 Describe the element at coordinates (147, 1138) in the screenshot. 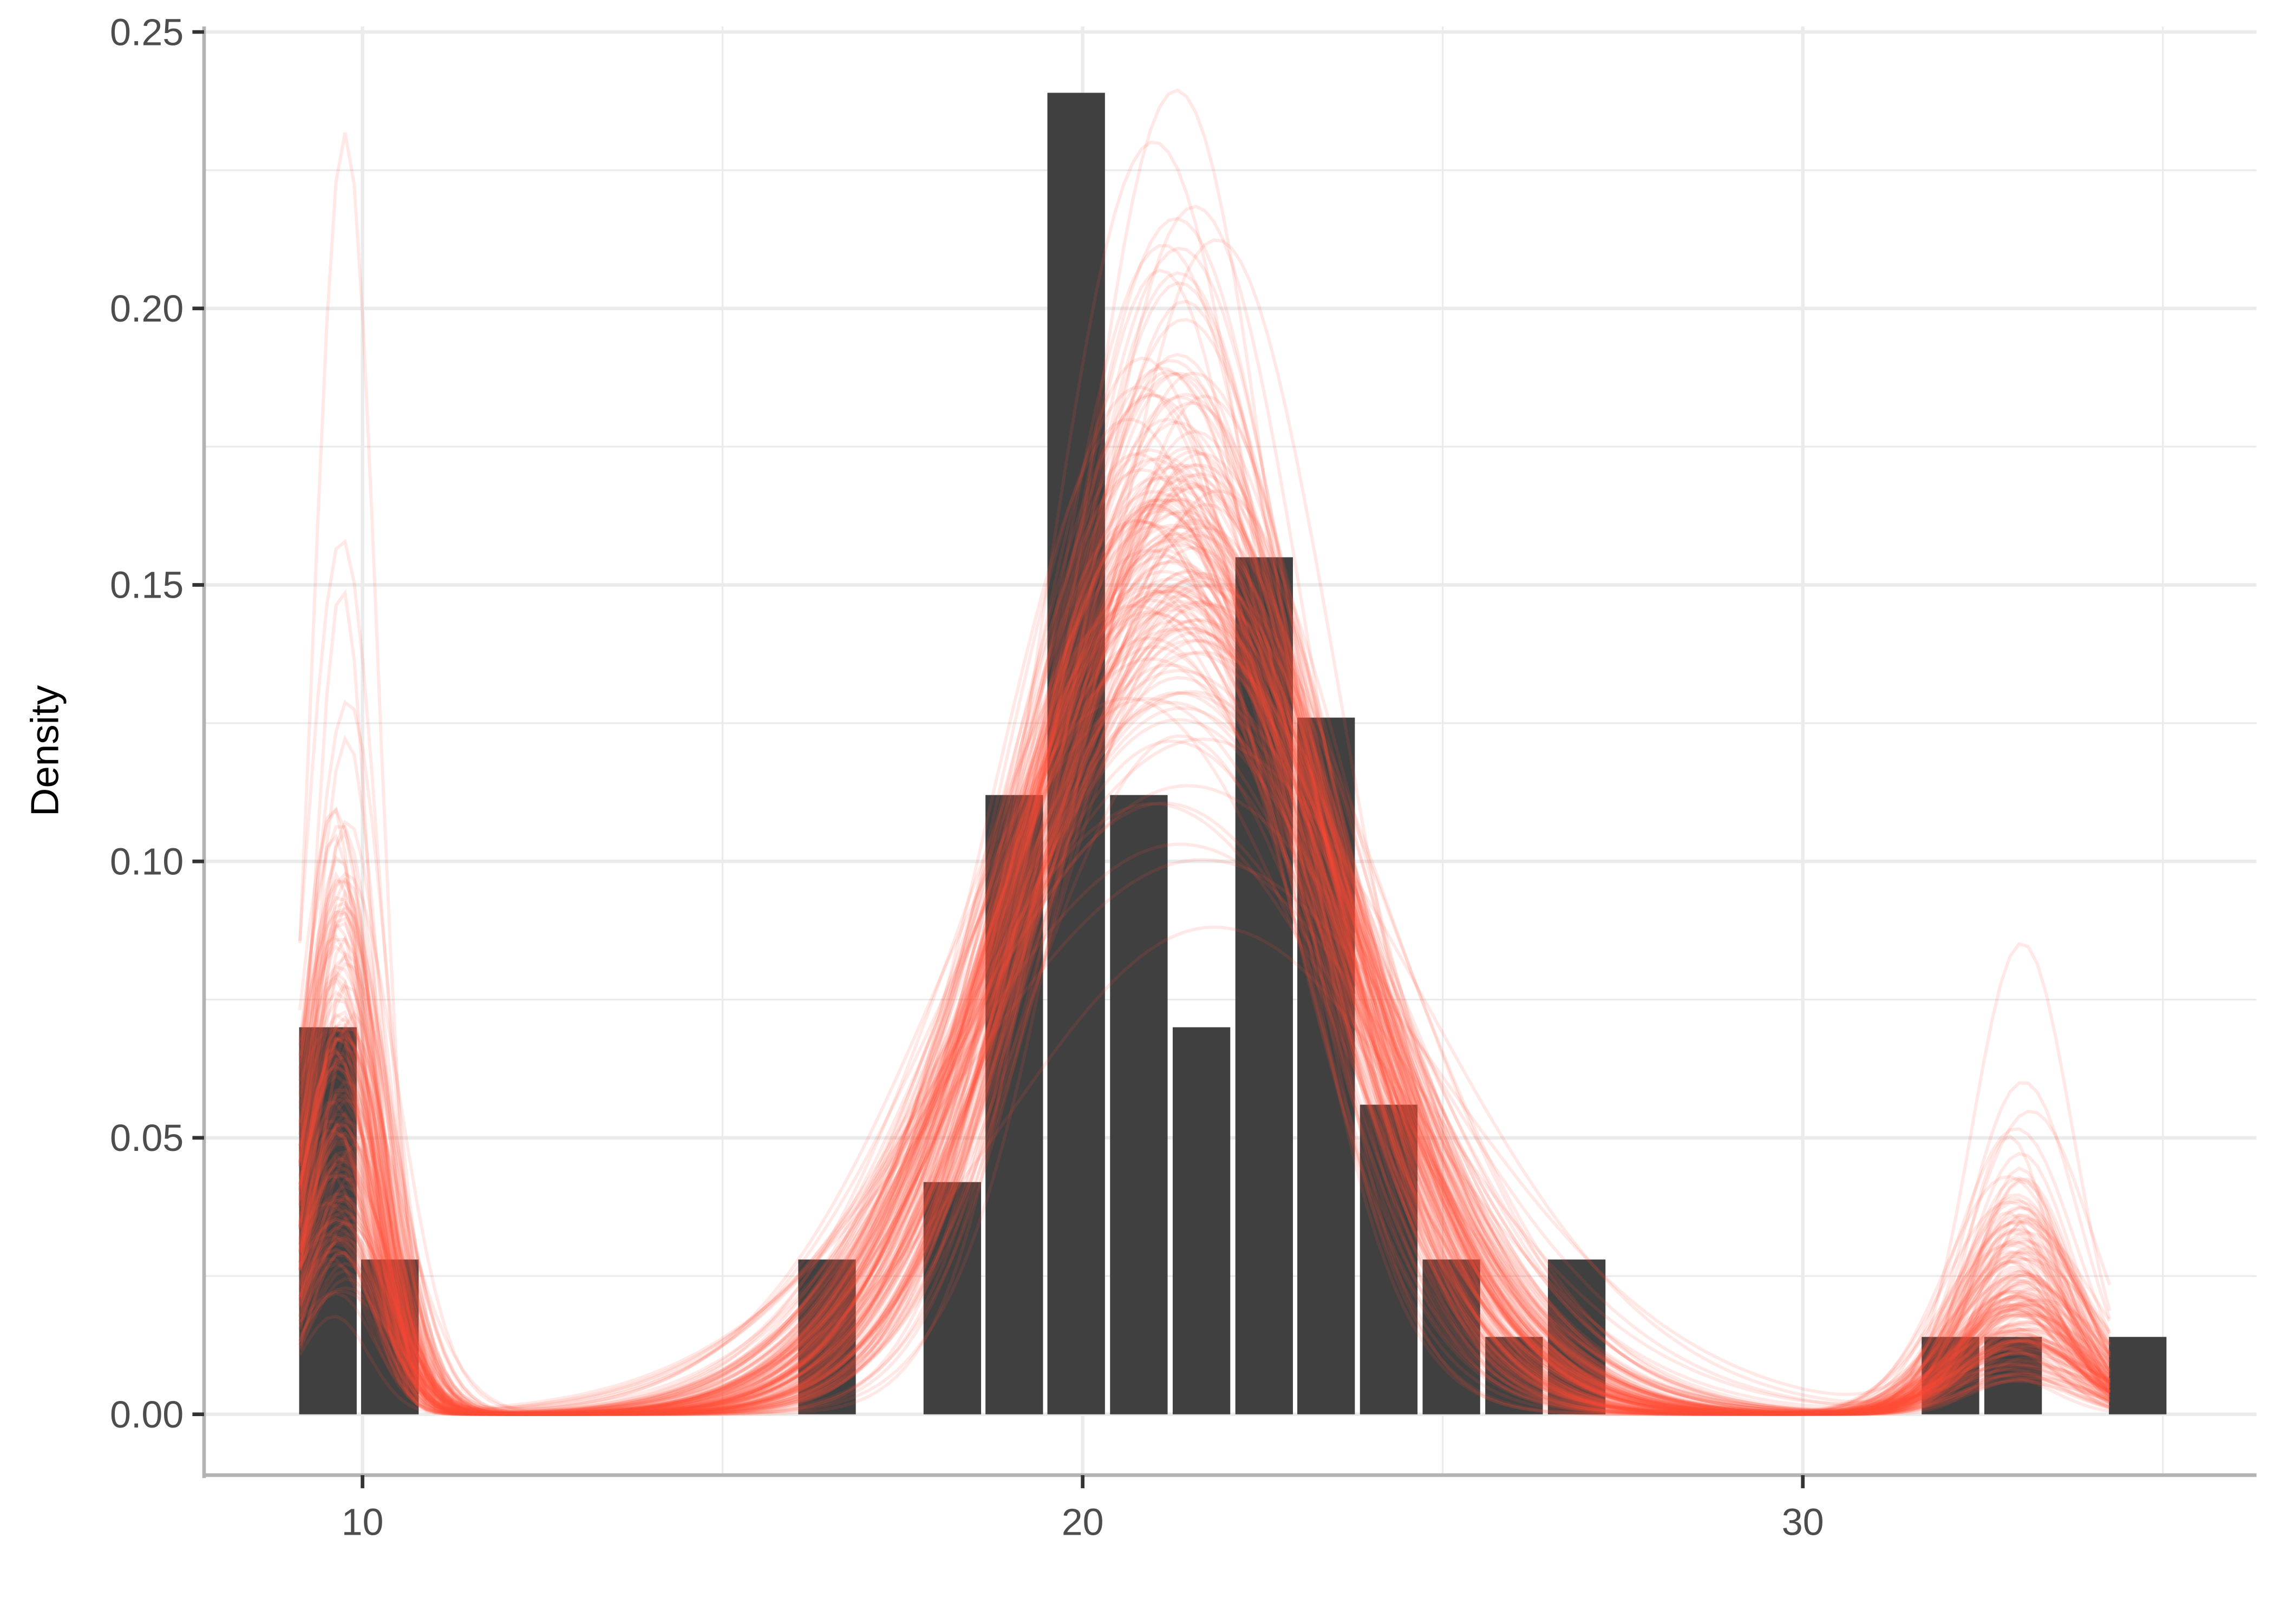

I see `y-tick-label: 0.05` at that location.